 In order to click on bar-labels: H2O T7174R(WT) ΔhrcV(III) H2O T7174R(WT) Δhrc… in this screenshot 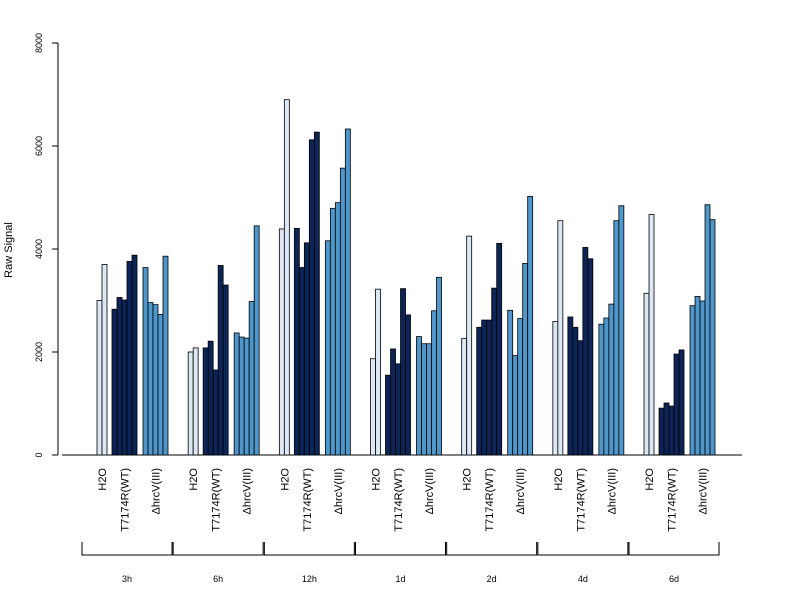, I will do `click(403, 500)`.